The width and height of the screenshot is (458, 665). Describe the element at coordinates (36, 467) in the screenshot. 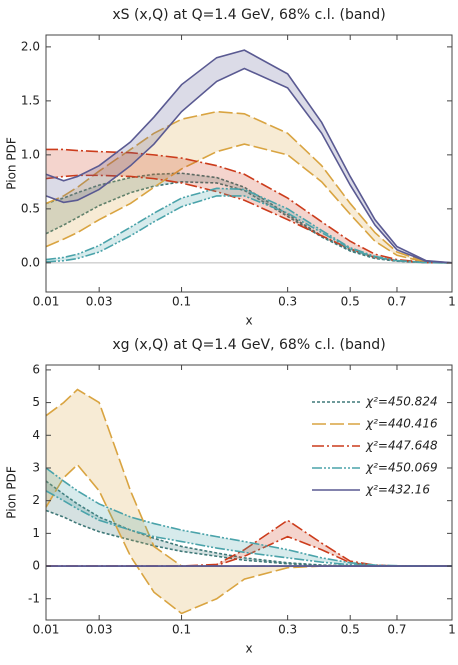

I see `y-tick-label: 3` at that location.